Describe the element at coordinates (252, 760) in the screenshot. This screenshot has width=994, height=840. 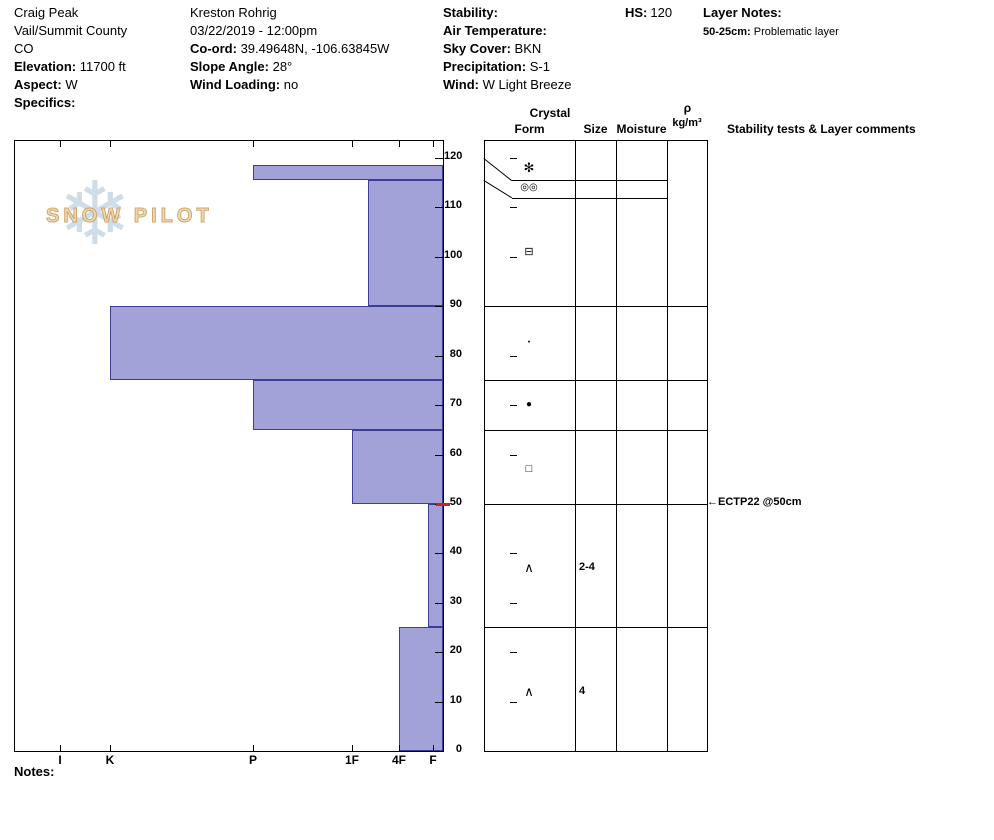
I see `hardness-axis-label: P` at that location.